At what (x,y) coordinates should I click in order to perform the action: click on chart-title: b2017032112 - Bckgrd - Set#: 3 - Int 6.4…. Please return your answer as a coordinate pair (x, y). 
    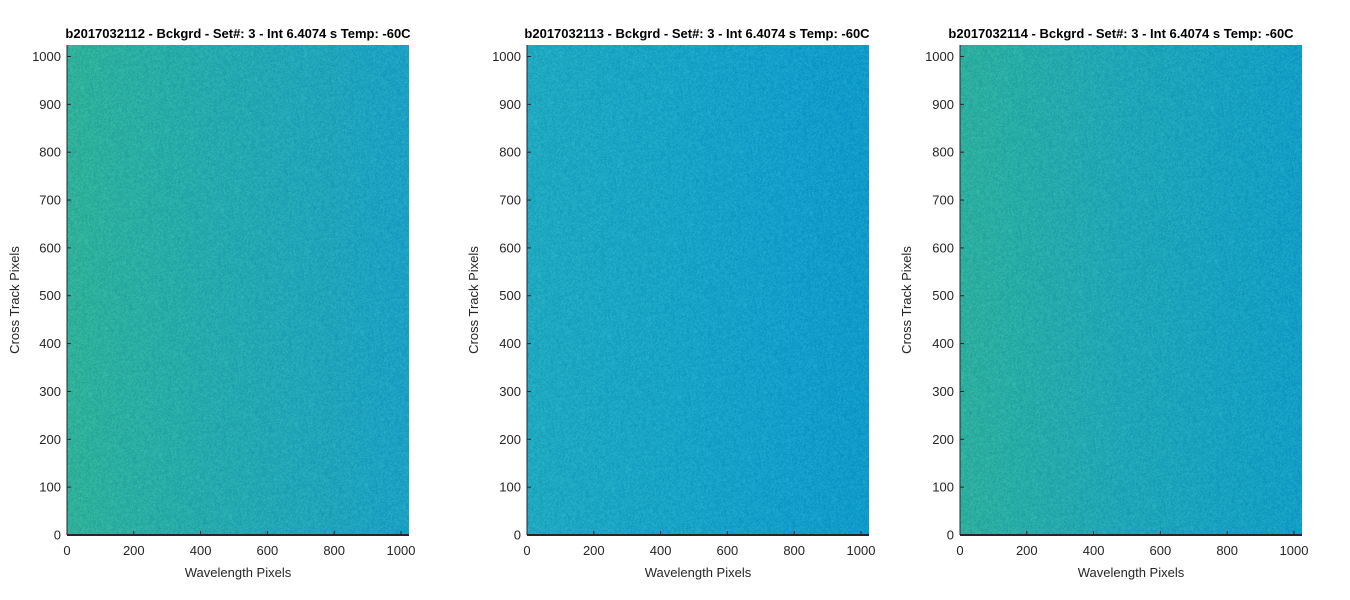
    Looking at the image, I should click on (238, 33).